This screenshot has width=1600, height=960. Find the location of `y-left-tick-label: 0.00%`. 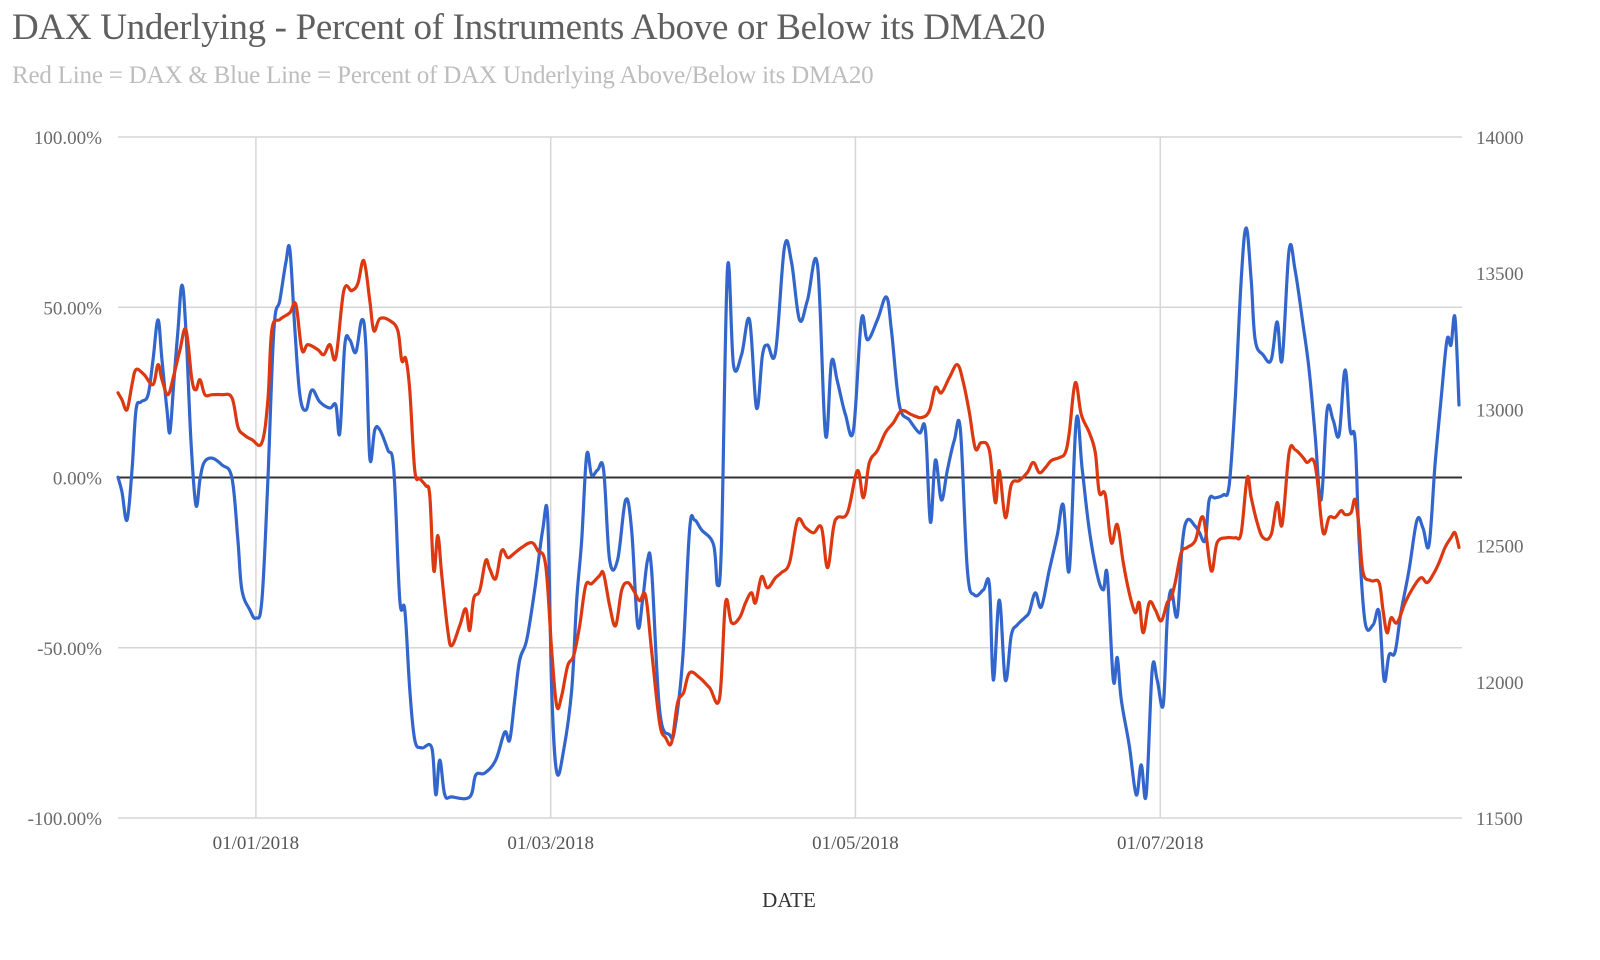

y-left-tick-label: 0.00% is located at coordinates (77, 479).